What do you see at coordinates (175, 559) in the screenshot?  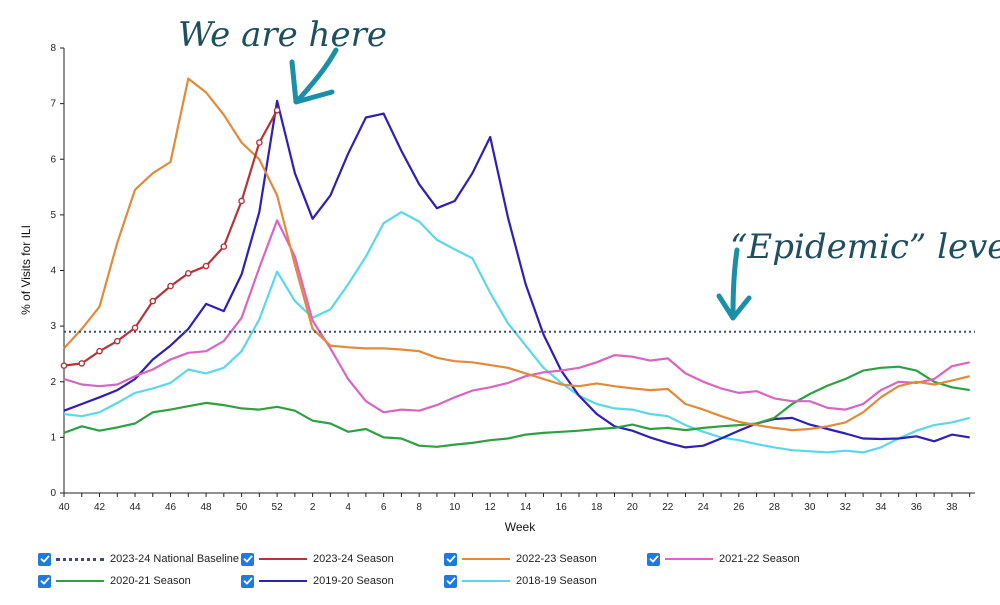 I see `legend-label: 2023-24 National Baseline` at bounding box center [175, 559].